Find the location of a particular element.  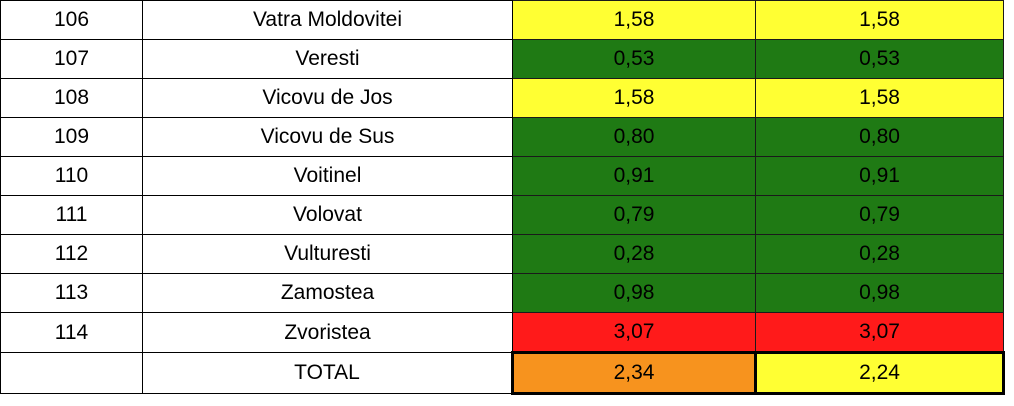

row-number-cell: 112 is located at coordinates (71, 254).